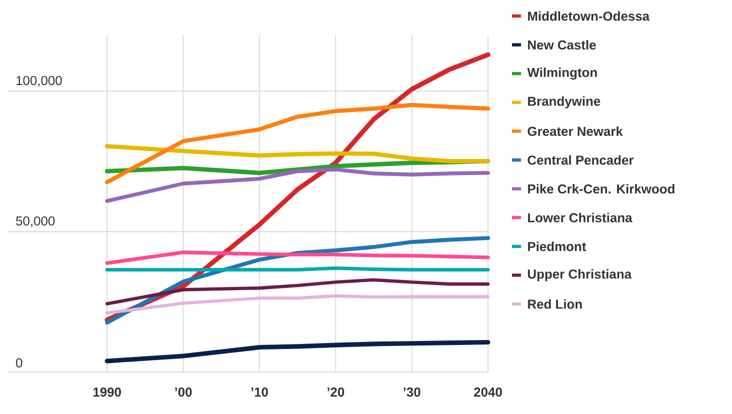  I want to click on y-tick-label: 50,000, so click(35, 222).